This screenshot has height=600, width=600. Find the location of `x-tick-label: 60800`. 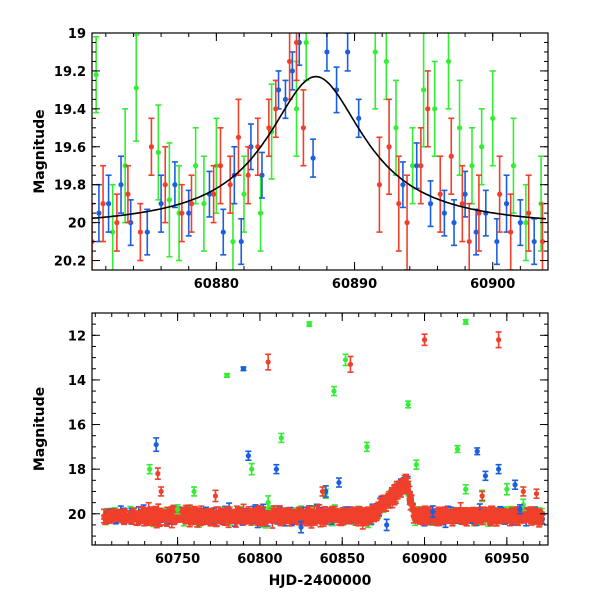

x-tick-label: 60800 is located at coordinates (259, 559).